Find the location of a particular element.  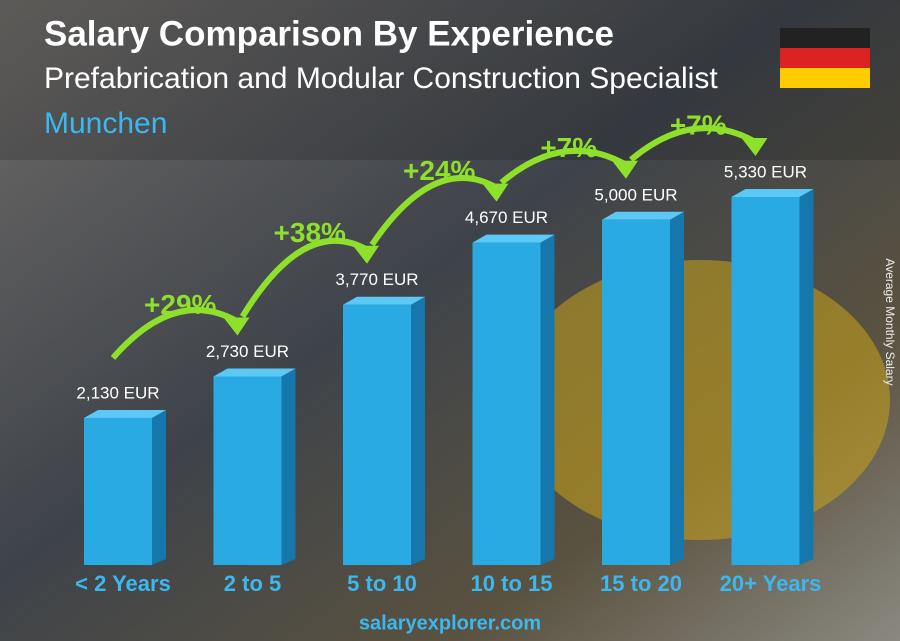

change-label: +29% is located at coordinates (180, 304).